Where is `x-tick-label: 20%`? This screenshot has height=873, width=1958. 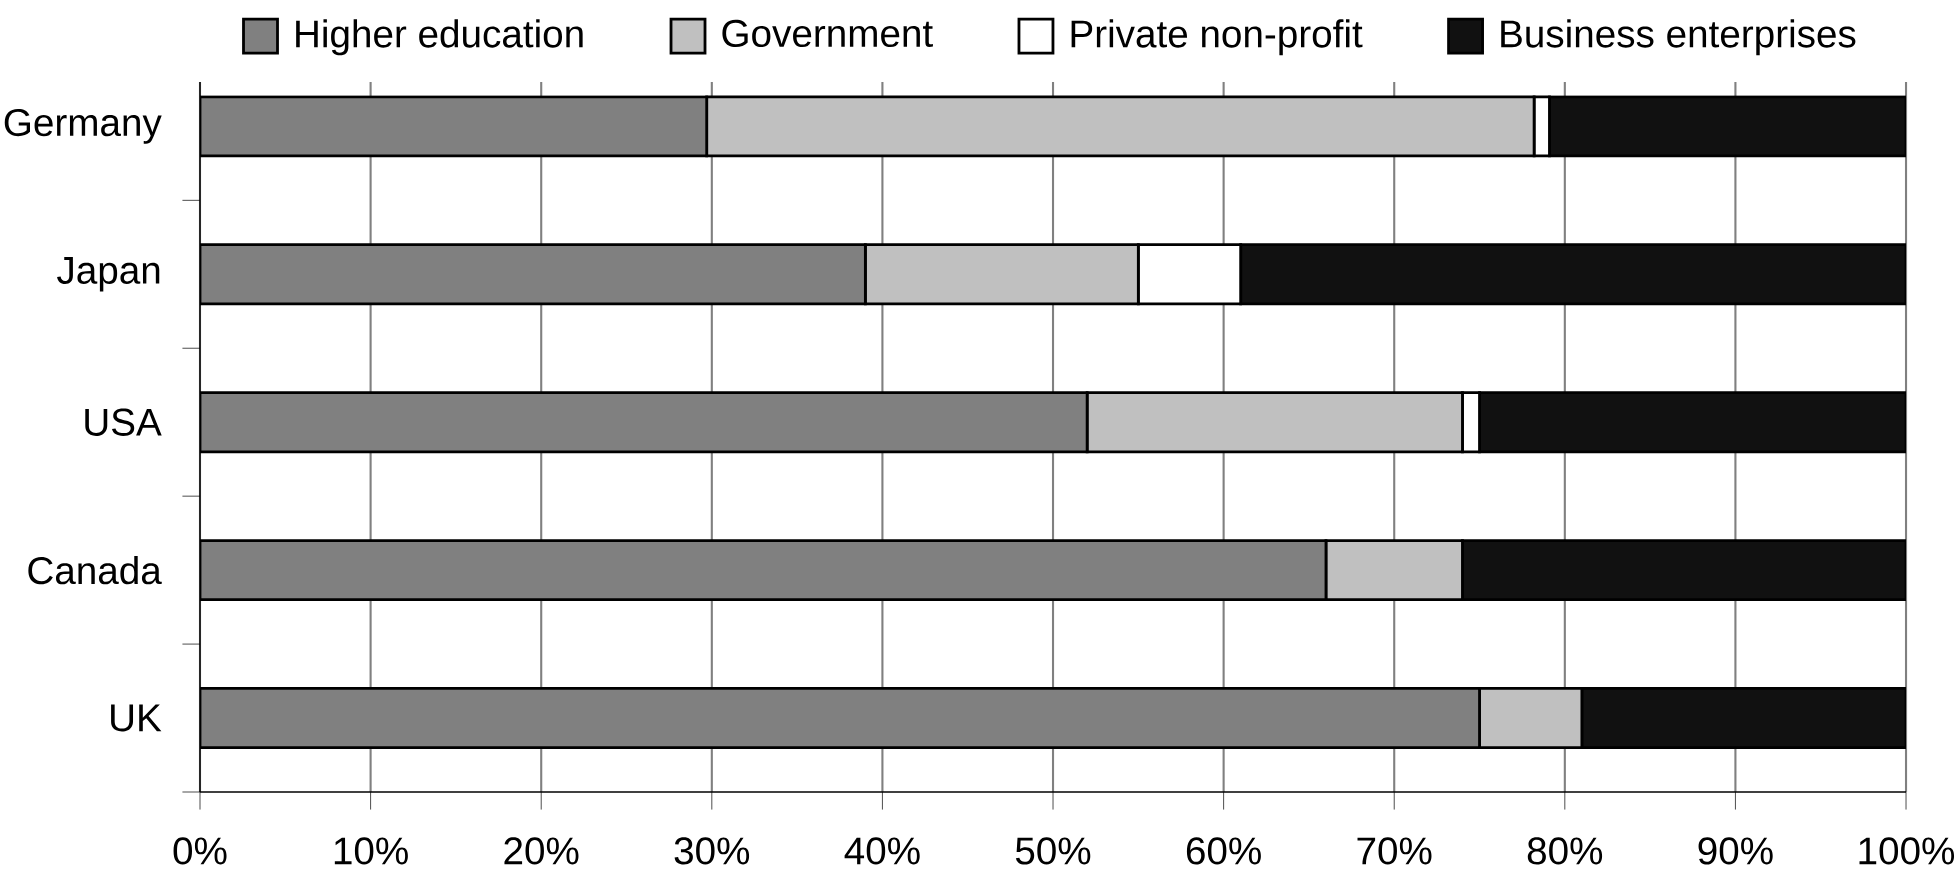
x-tick-label: 20% is located at coordinates (541, 851).